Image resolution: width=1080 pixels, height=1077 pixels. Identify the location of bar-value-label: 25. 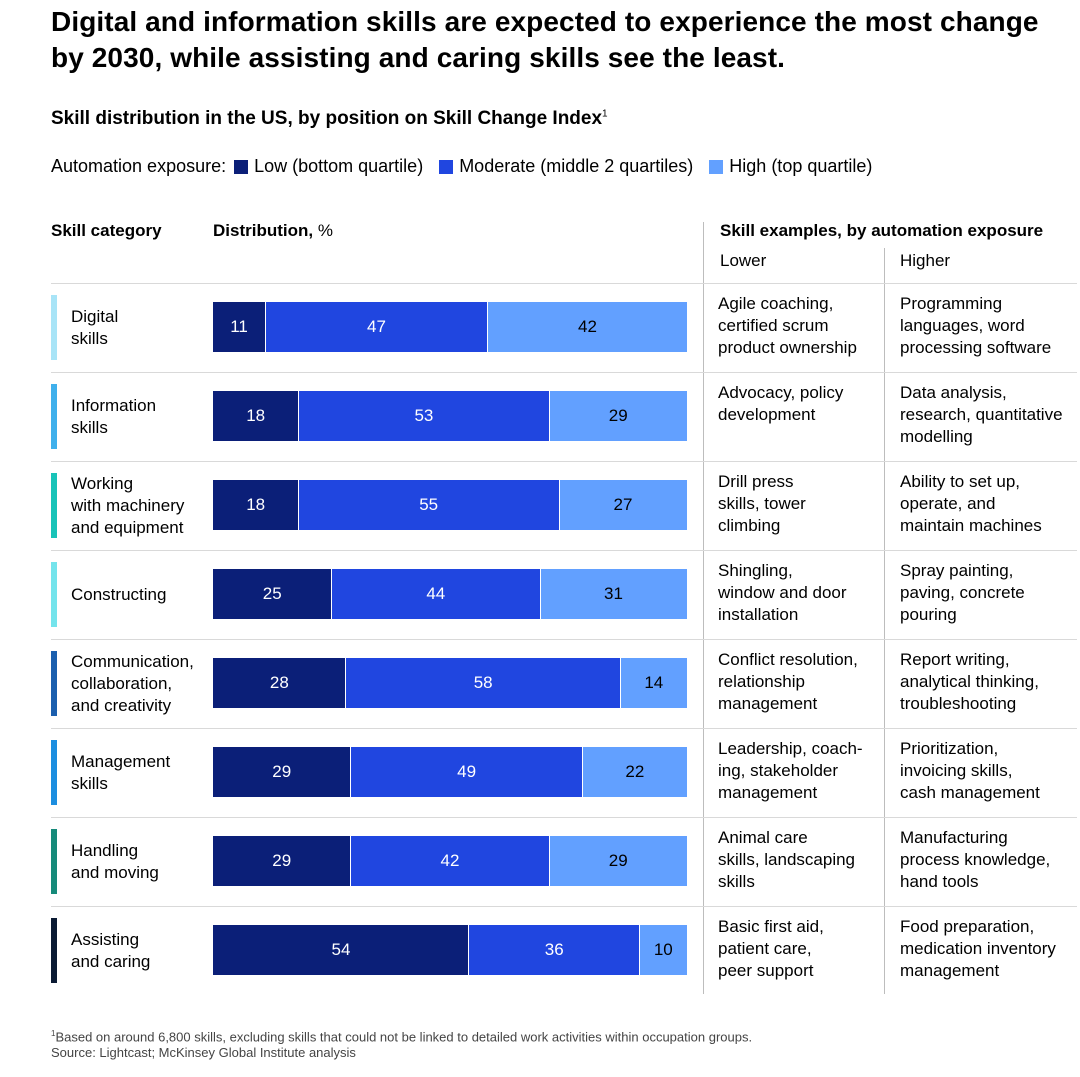
(272, 593).